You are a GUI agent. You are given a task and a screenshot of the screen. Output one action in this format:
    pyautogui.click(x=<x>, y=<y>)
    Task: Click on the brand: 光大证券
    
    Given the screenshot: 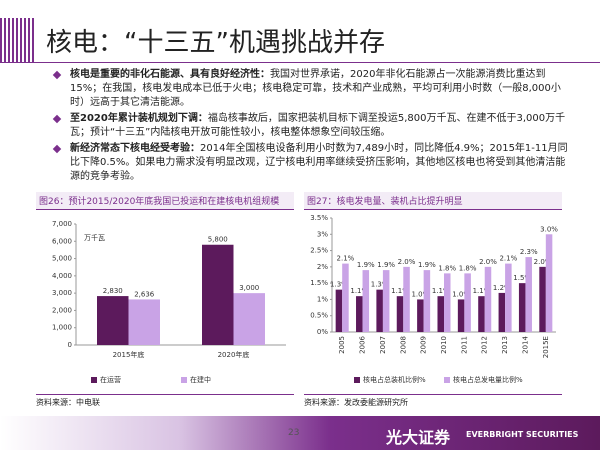 What is the action you would take?
    pyautogui.click(x=418, y=437)
    